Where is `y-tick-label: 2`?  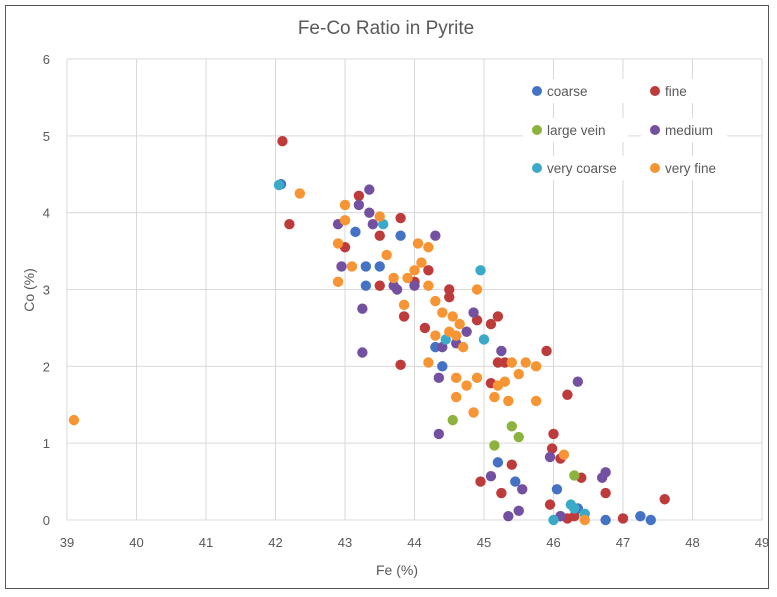 y-tick-label: 2 is located at coordinates (46, 366).